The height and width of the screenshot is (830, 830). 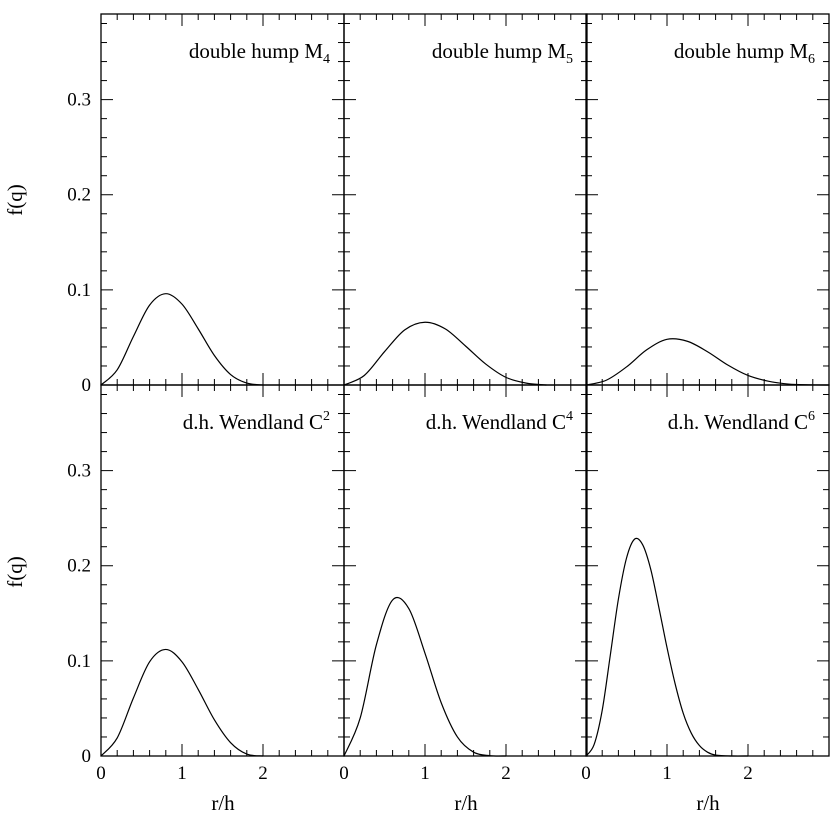 What do you see at coordinates (741, 421) in the screenshot?
I see `panel-title-6: d.h. Wendland C6` at bounding box center [741, 421].